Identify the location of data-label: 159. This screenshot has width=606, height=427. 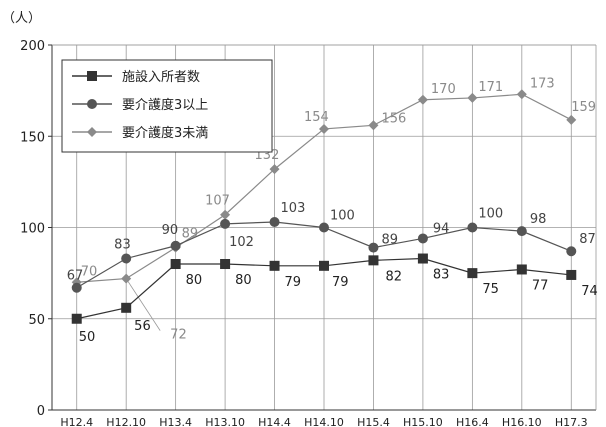
(583, 107).